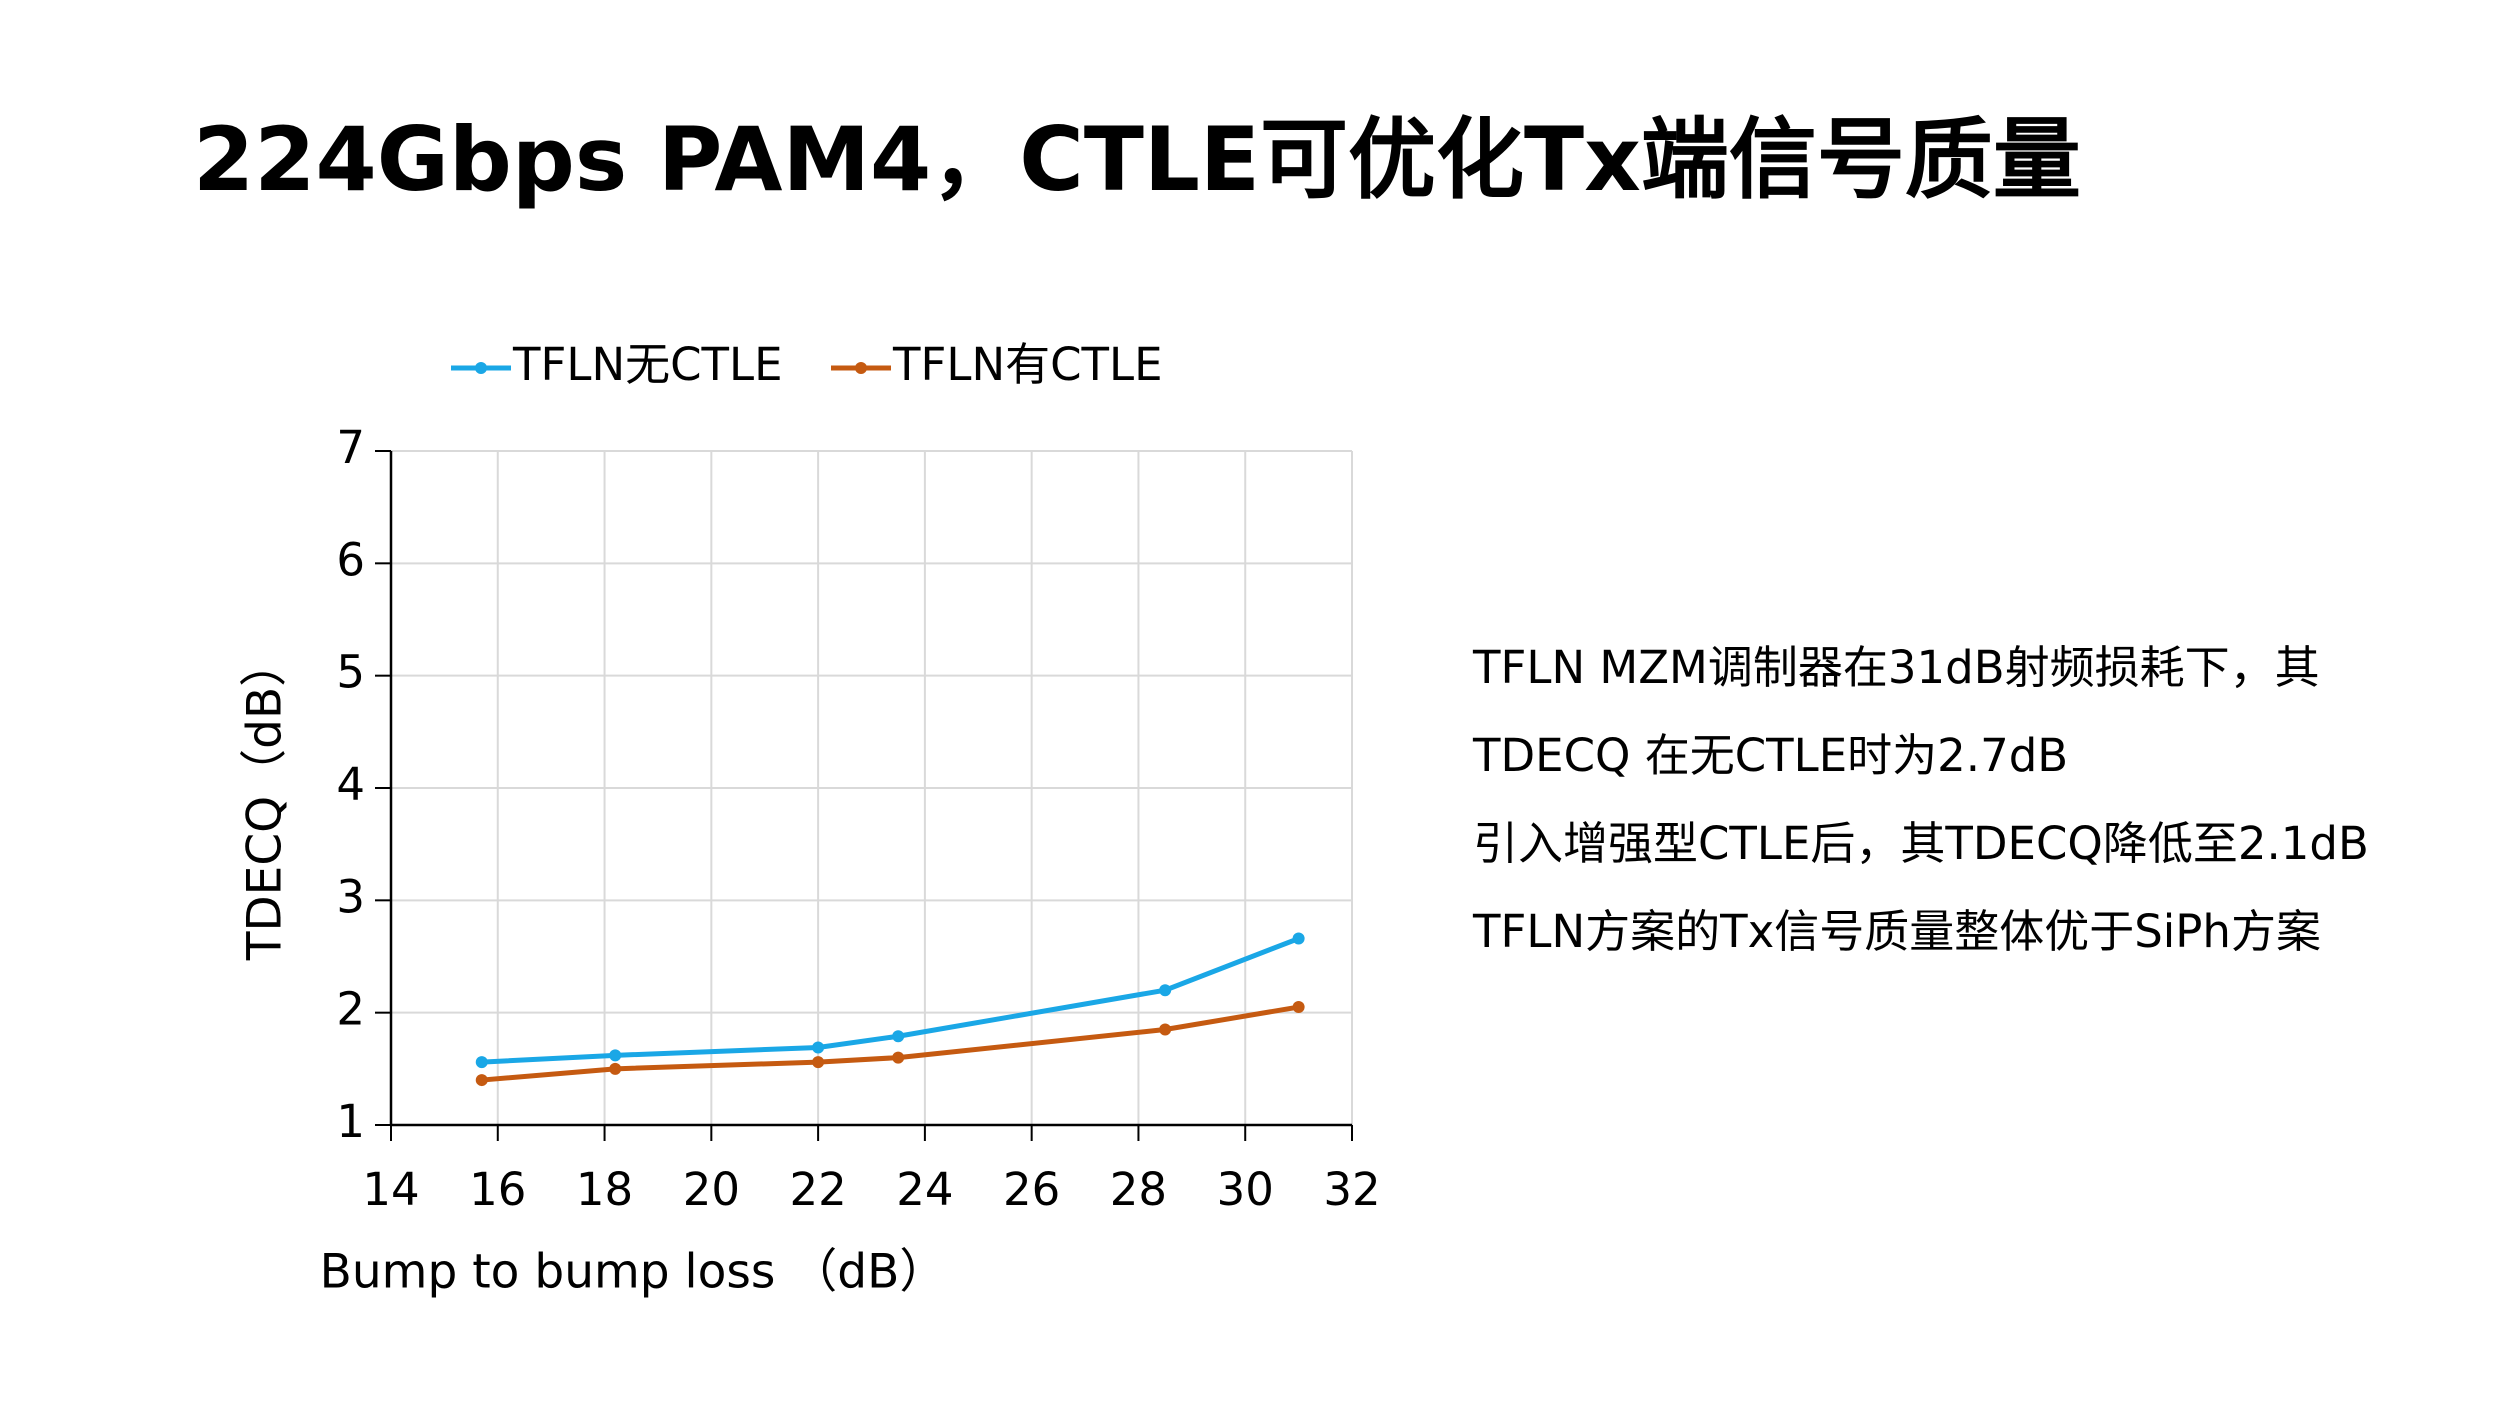 This screenshot has height=1406, width=2500. Describe the element at coordinates (711, 1189) in the screenshot. I see `x-tick-label: 20` at that location.